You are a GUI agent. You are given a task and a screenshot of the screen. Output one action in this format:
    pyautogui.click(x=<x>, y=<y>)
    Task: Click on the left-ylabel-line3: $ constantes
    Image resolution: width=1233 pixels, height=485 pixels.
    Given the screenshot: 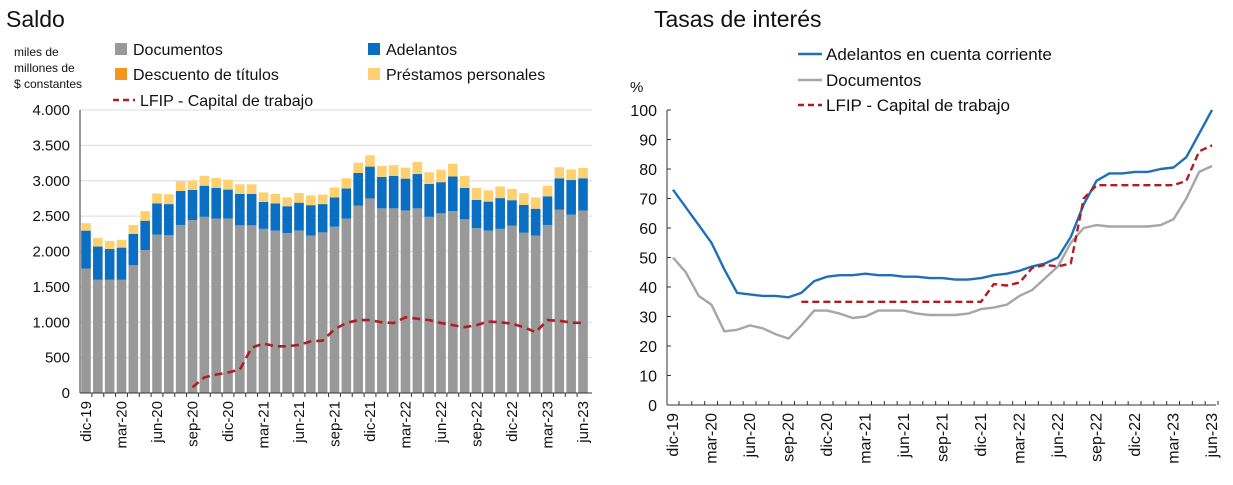 What is the action you would take?
    pyautogui.click(x=48, y=84)
    